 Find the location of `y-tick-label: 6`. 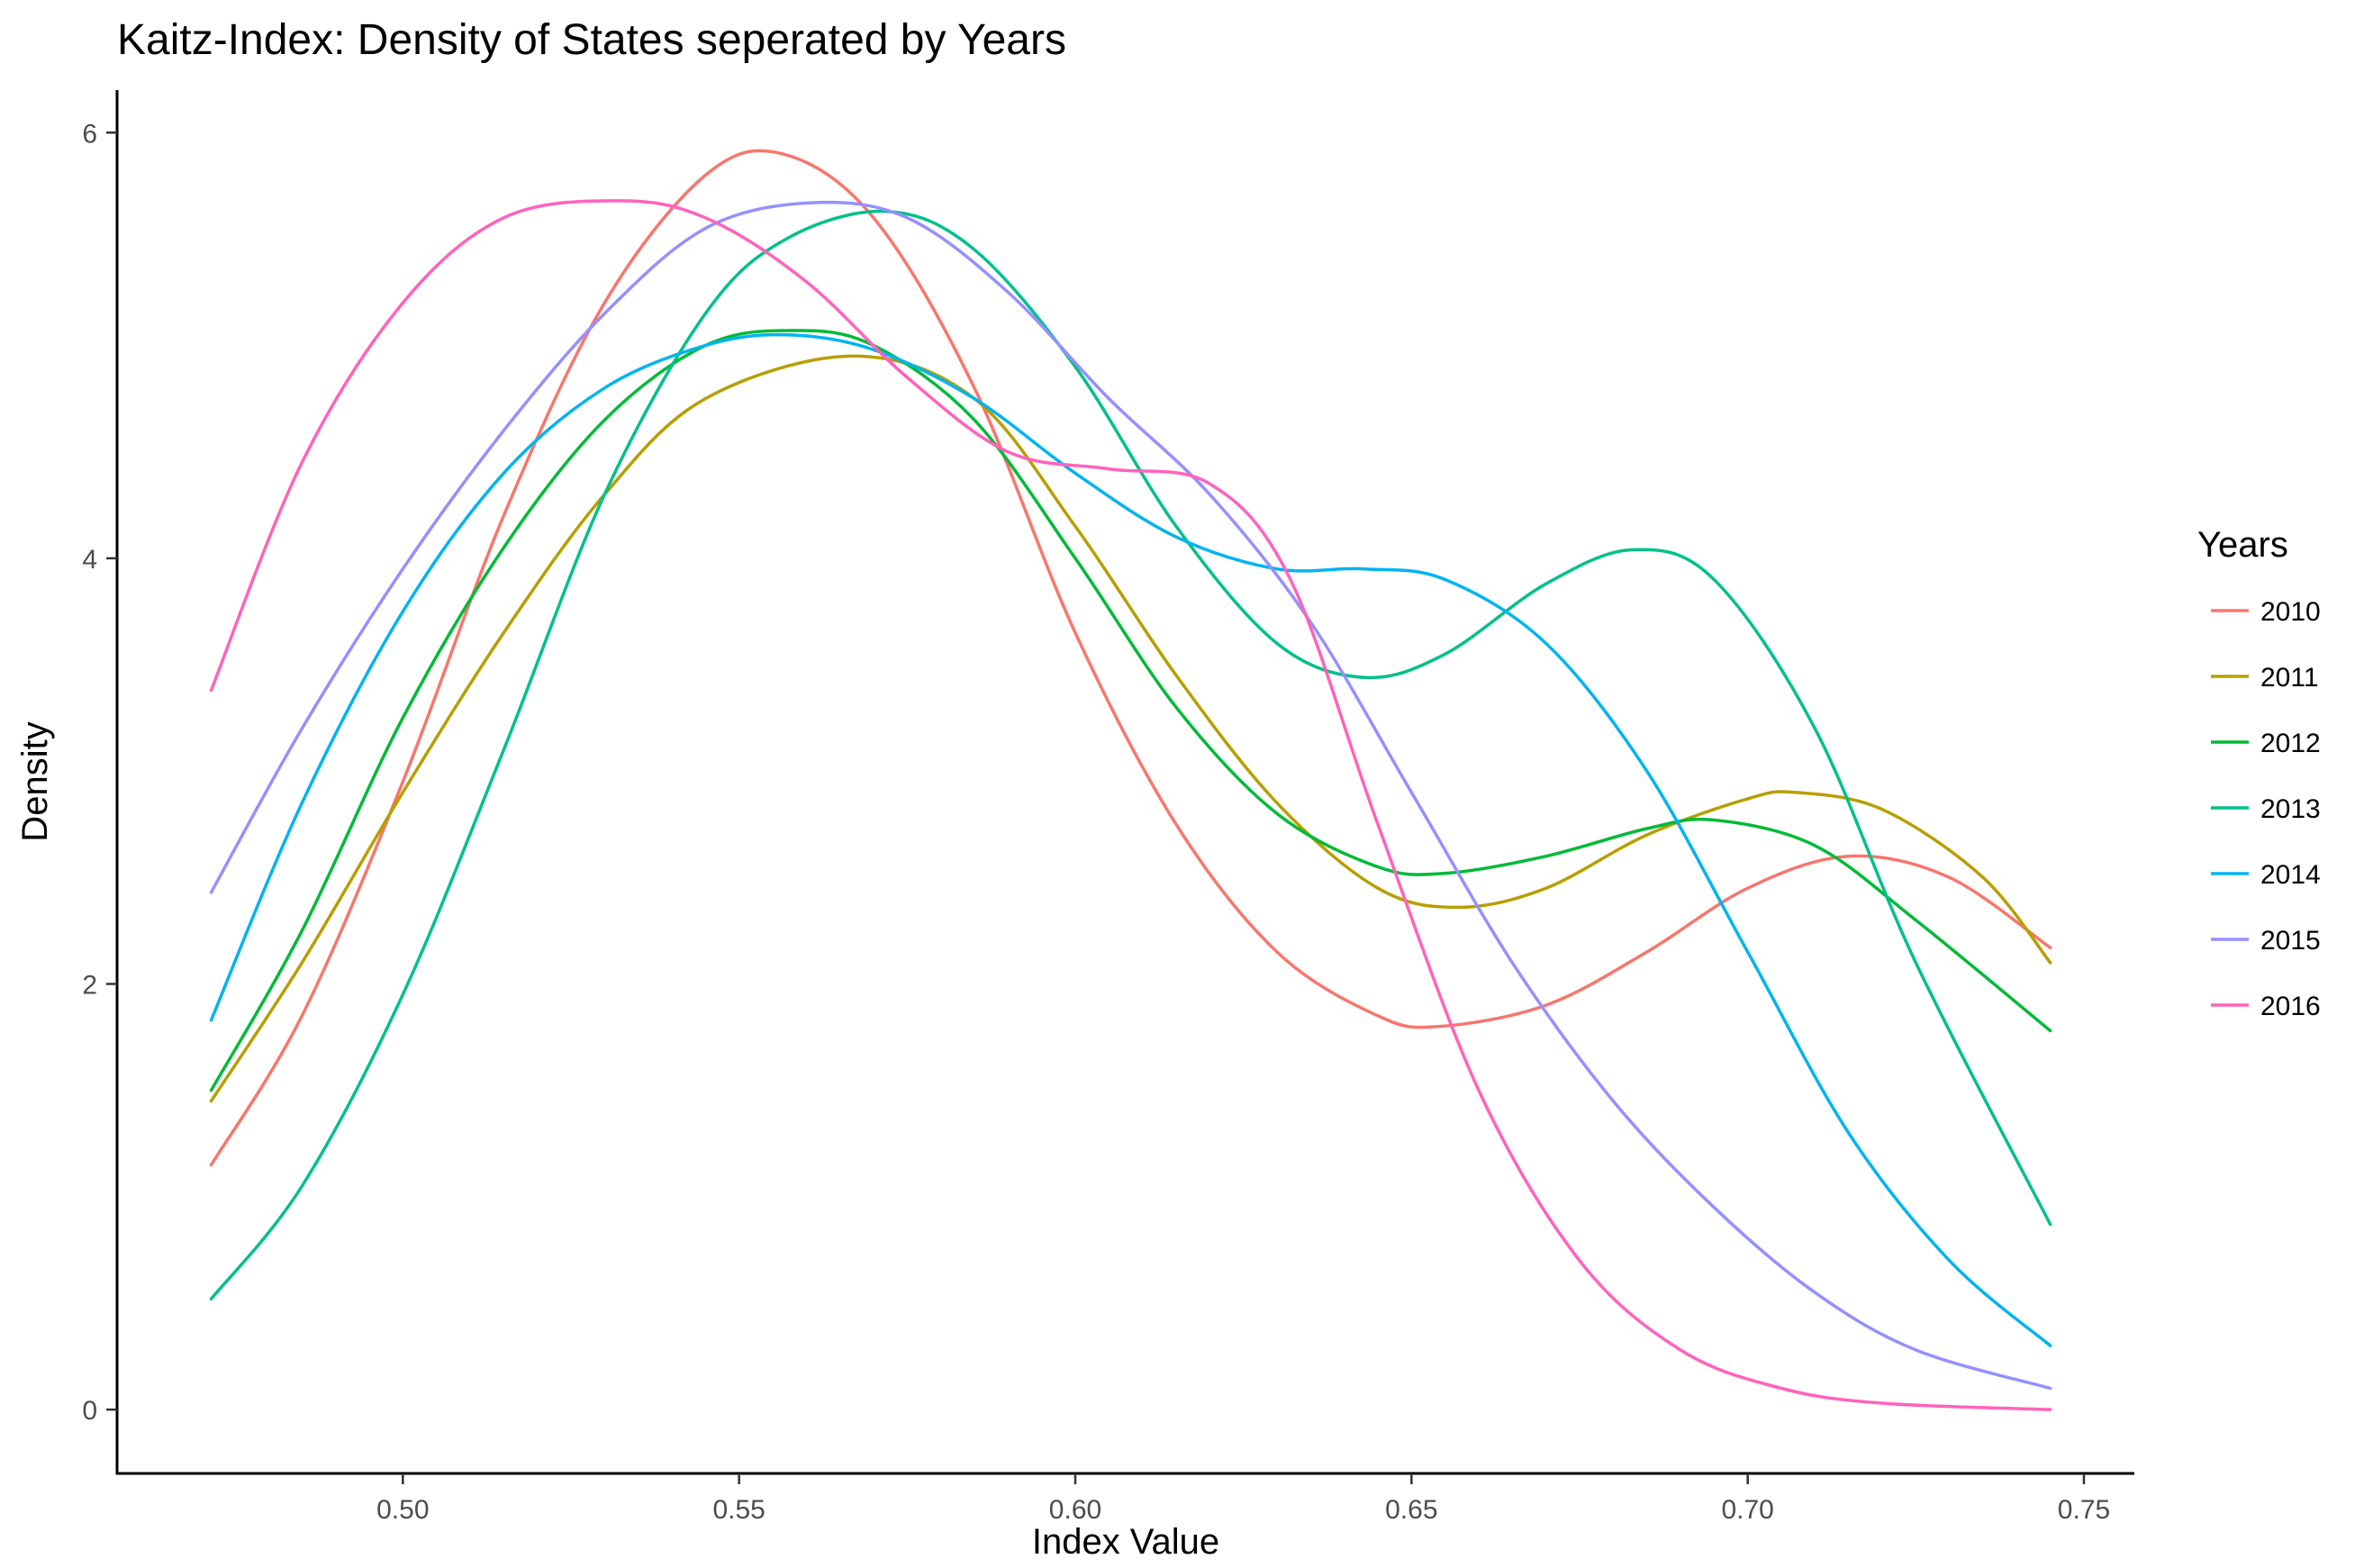

y-tick-label: 6 is located at coordinates (90, 134).